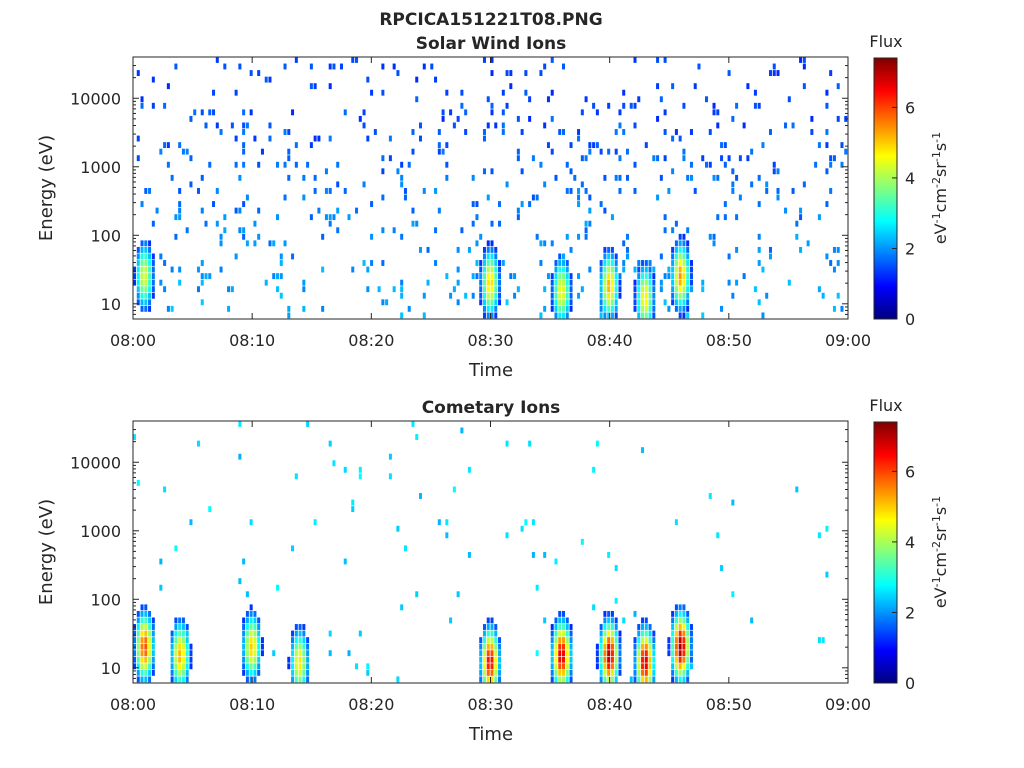 The width and height of the screenshot is (1024, 768). I want to click on x-tick-label: 08:20, so click(371, 704).